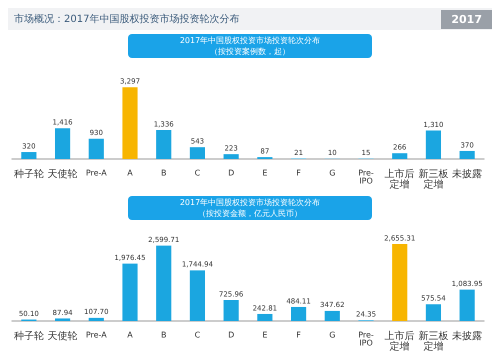  Describe the element at coordinates (466, 19) in the screenshot. I see `text: 2017` at that location.